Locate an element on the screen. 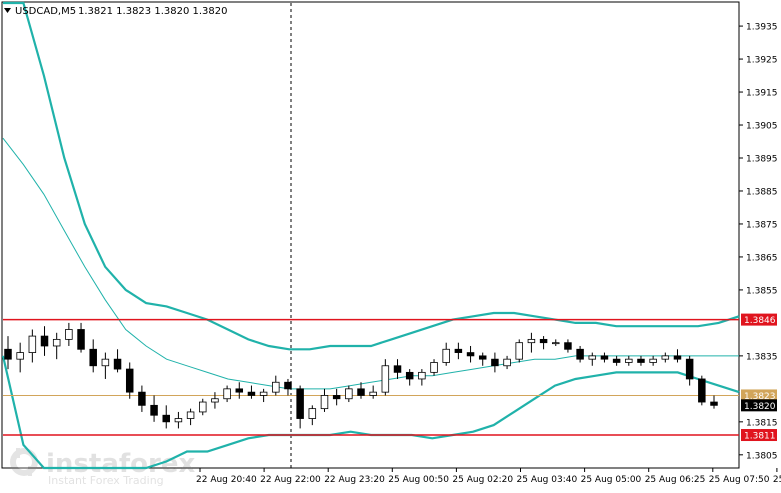 Image resolution: width=781 pixels, height=493 pixels. instaforex-logo-icon is located at coordinates (24, 462).